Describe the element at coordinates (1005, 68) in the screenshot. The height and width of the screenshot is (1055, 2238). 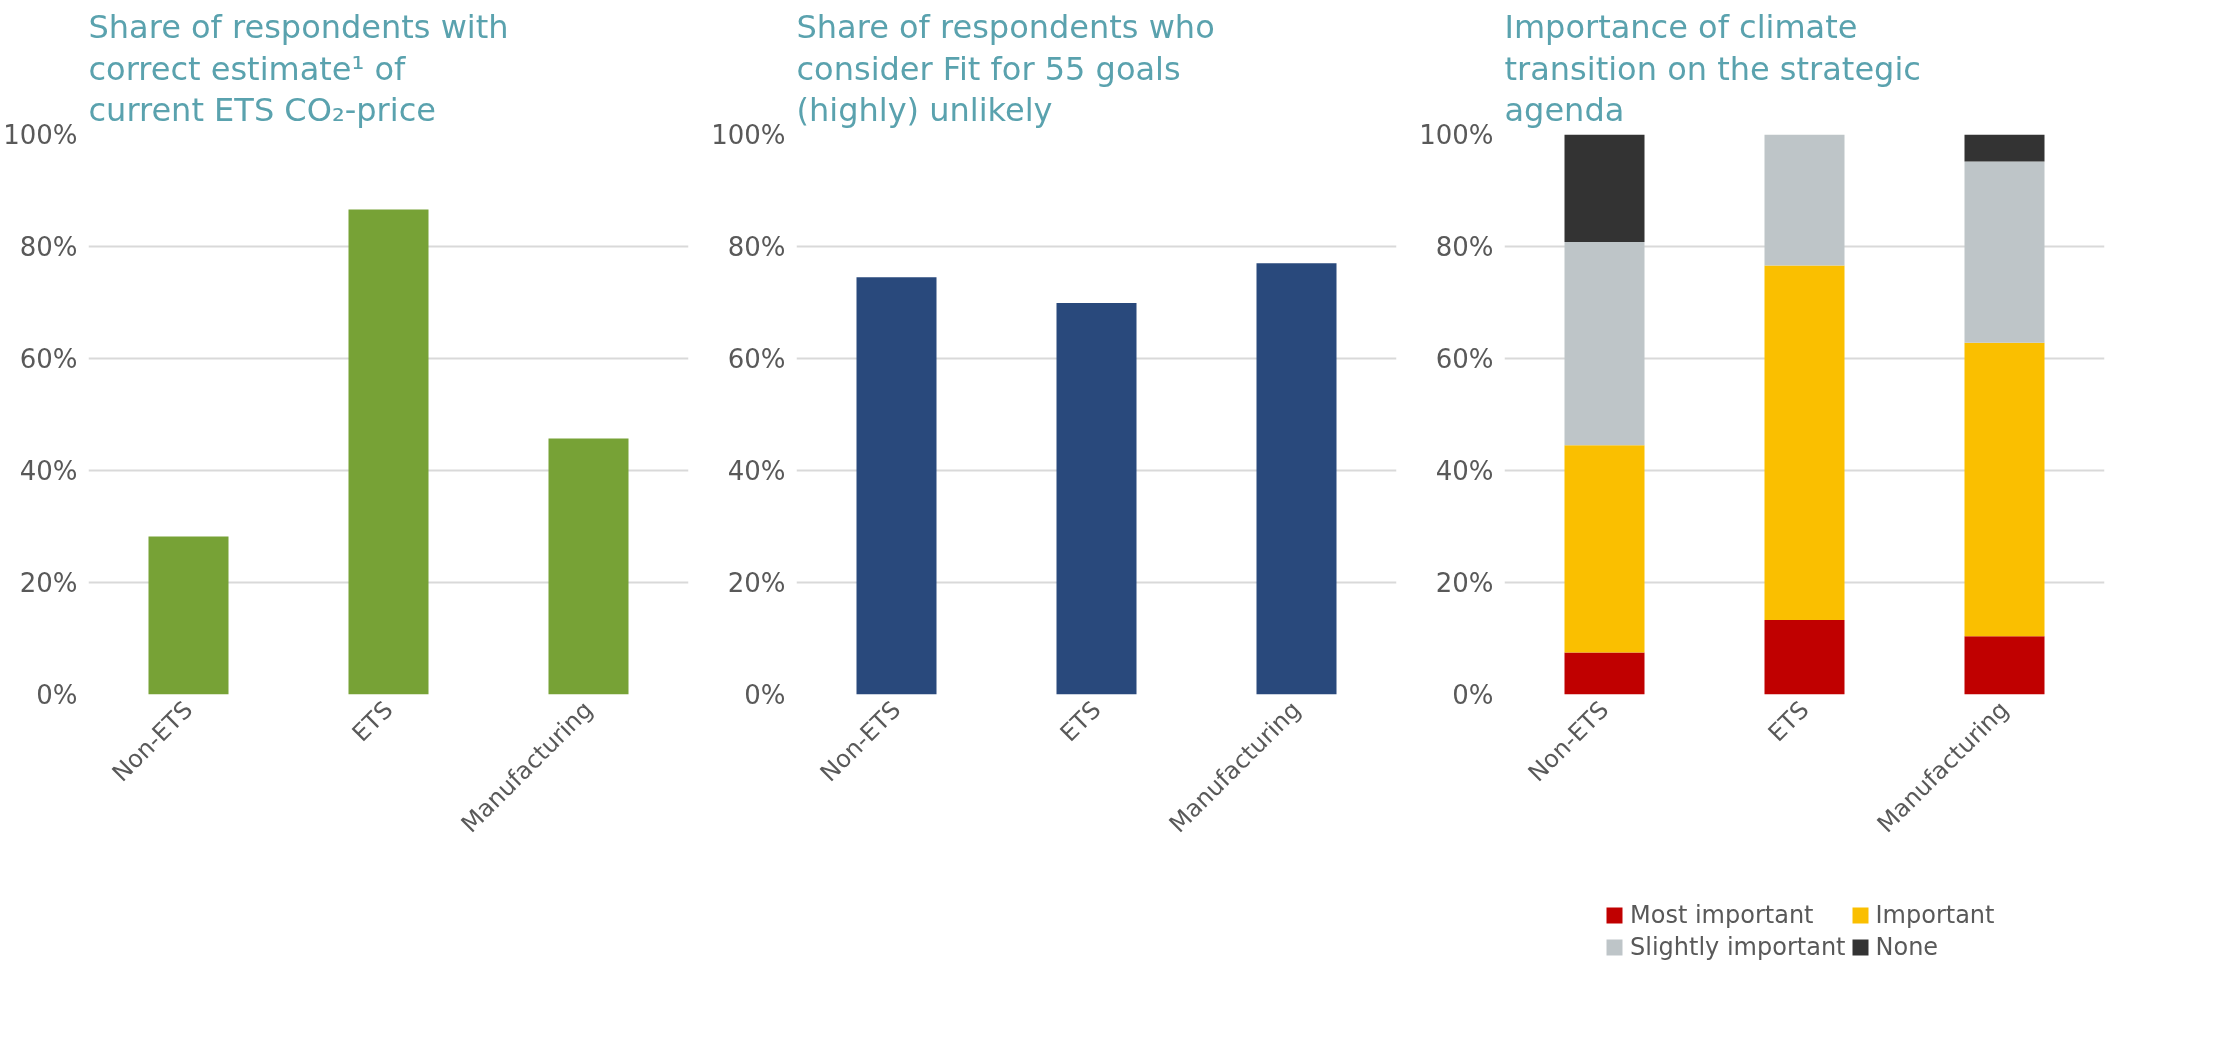
I see `chart-title: Share of respondents who consider Fit for 55 goals (highly) unlikely` at that location.